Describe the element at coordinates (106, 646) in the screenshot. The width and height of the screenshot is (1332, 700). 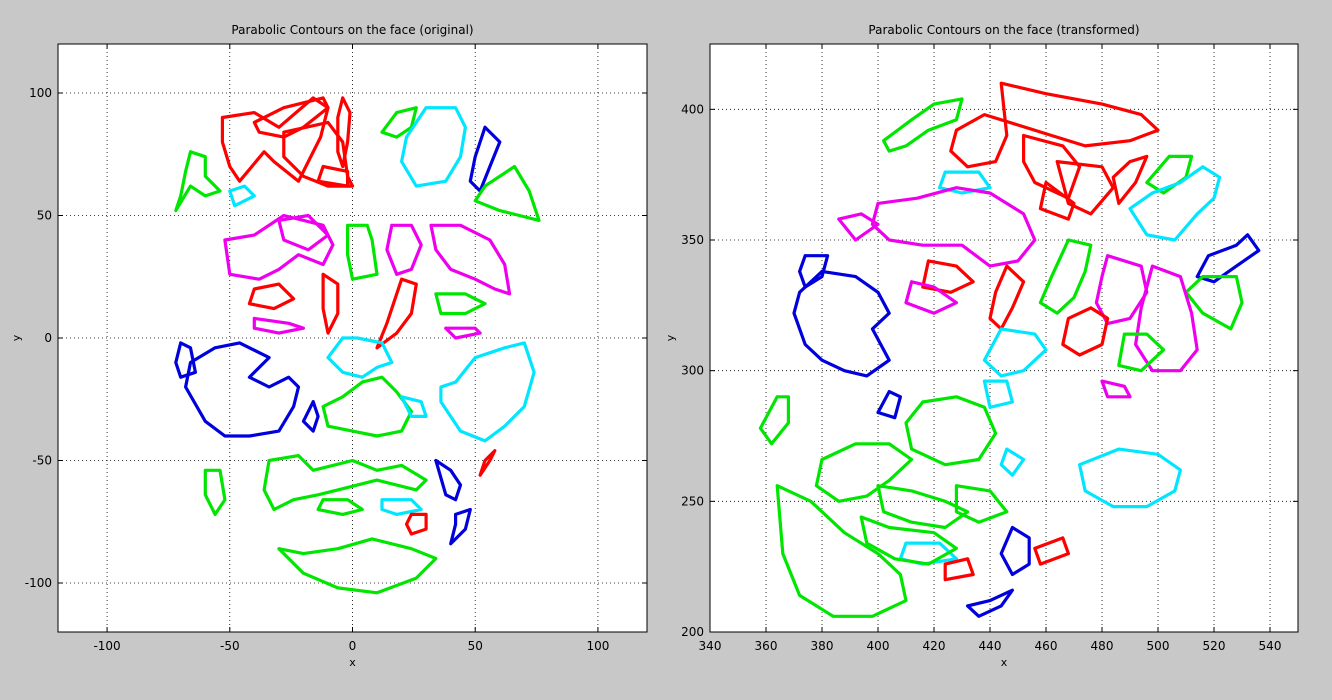
I see `x-tick-label: -100` at that location.